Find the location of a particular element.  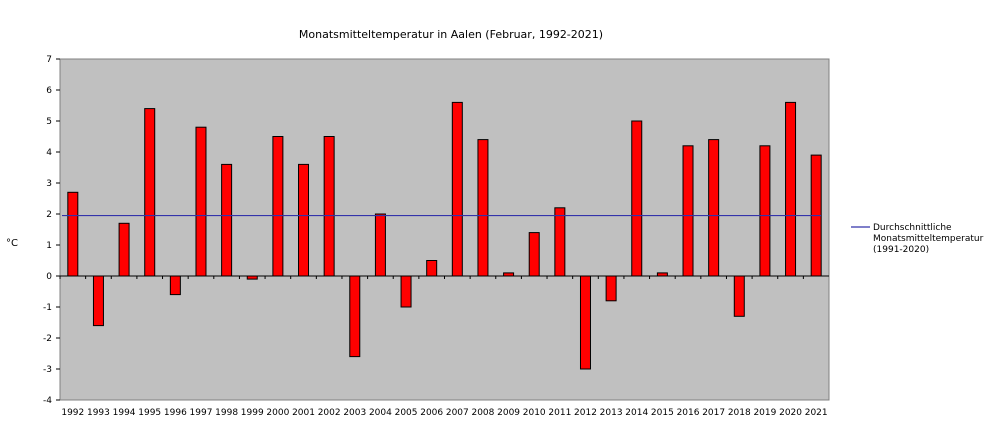

x-tick-label: 2005 is located at coordinates (406, 413).